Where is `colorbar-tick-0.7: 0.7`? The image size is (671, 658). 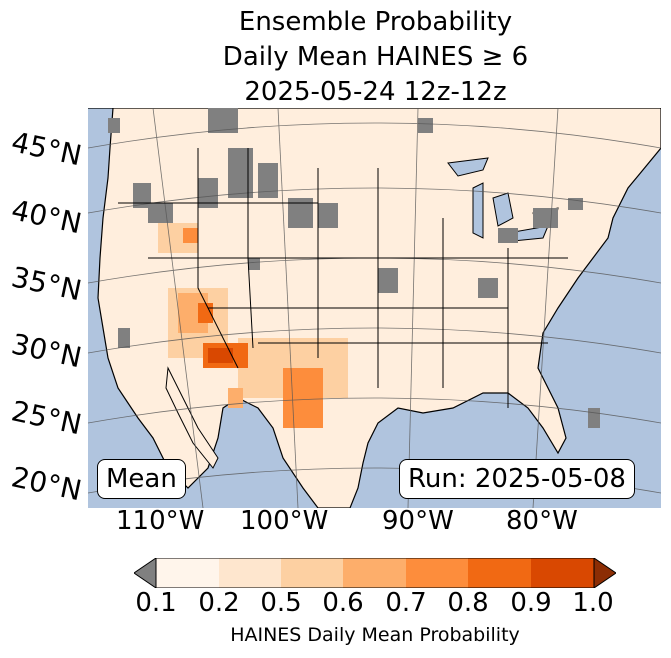
colorbar-tick-0.7: 0.7 is located at coordinates (406, 603).